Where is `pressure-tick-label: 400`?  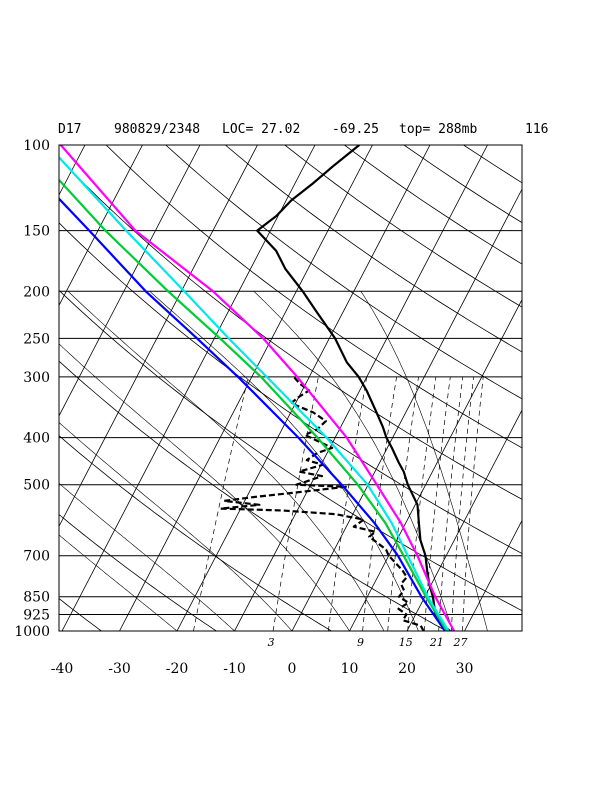 pressure-tick-label: 400 is located at coordinates (36, 439).